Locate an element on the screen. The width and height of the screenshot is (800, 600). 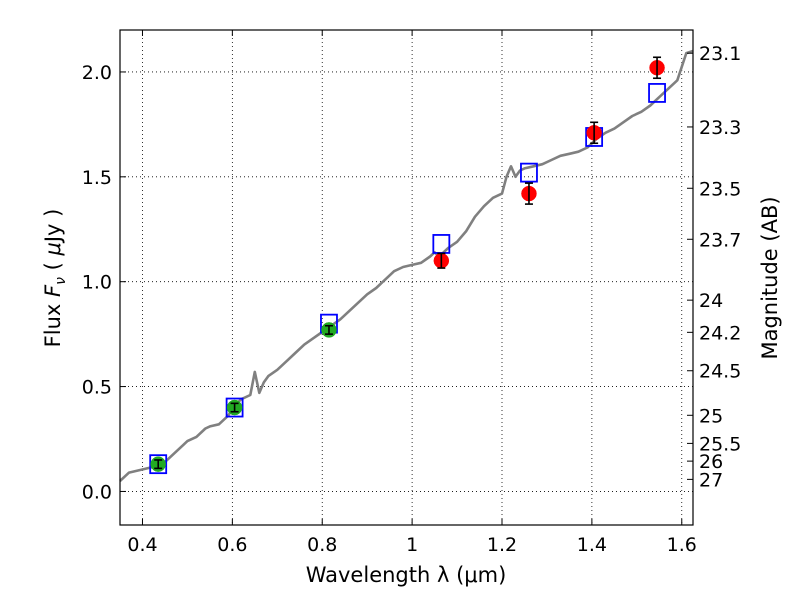
magnitude-tick-label: 23.3 is located at coordinates (720, 128).